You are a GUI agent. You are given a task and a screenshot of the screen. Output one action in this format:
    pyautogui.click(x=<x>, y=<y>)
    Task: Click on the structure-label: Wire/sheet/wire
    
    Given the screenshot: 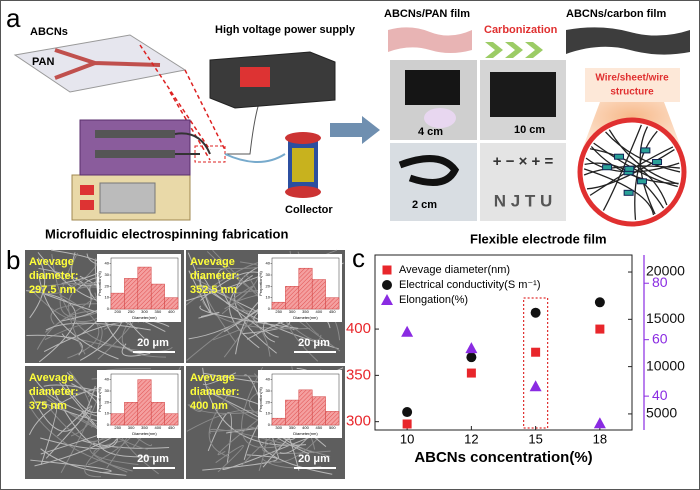 What is the action you would take?
    pyautogui.click(x=632, y=78)
    